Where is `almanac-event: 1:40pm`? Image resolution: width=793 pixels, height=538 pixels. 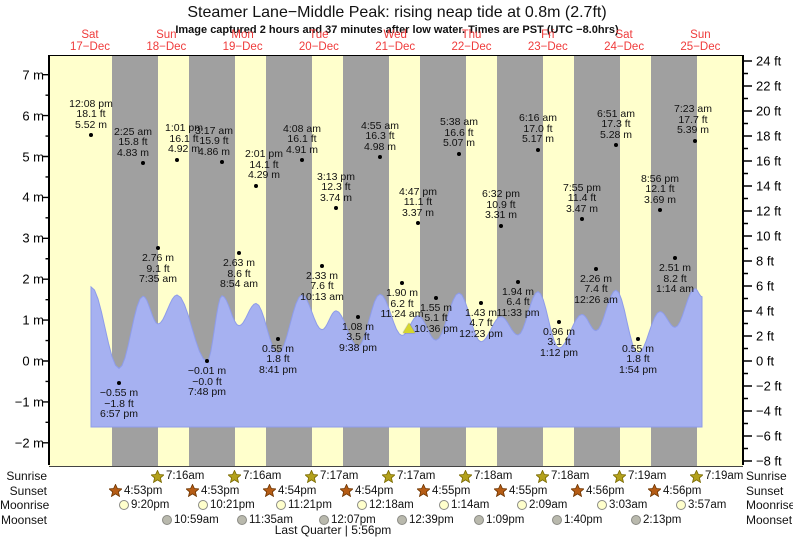
almanac-event: 1:40pm is located at coordinates (577, 520).